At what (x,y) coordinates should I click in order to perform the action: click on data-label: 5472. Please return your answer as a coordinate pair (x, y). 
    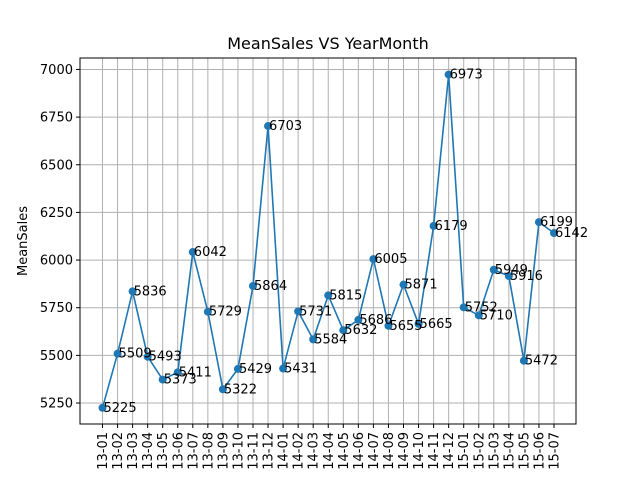
    Looking at the image, I should click on (541, 361).